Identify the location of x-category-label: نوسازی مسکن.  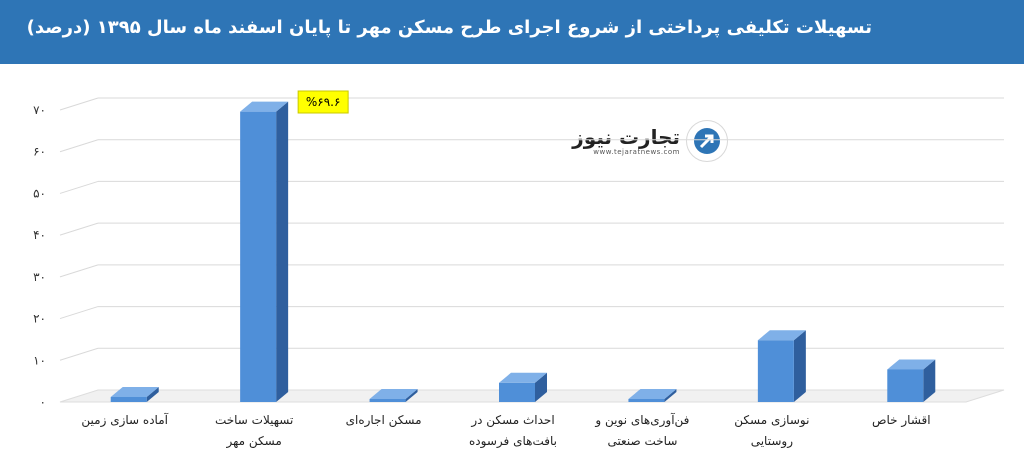
(771, 420).